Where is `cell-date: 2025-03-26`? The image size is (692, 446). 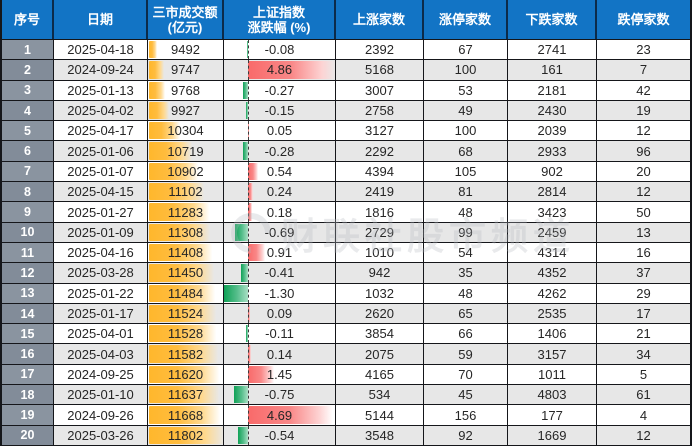
cell-date: 2025-03-26 is located at coordinates (101, 435).